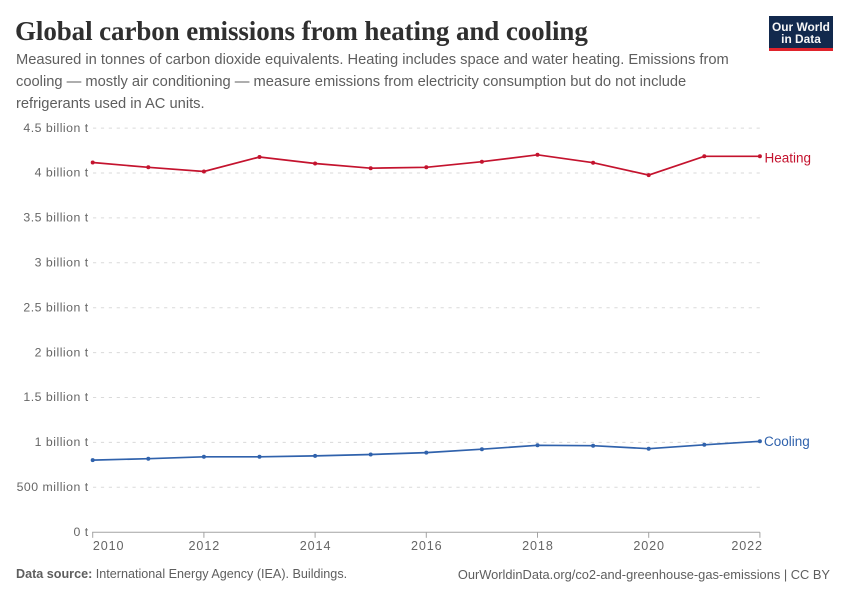 The height and width of the screenshot is (600, 850). What do you see at coordinates (538, 546) in the screenshot?
I see `svg-text: 2018` at bounding box center [538, 546].